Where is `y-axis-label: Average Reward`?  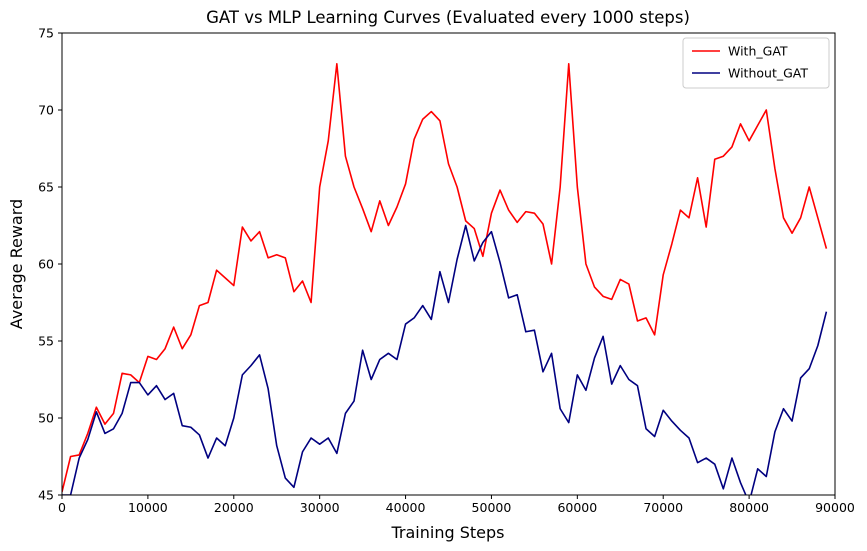
y-axis-label: Average Reward is located at coordinates (16, 264).